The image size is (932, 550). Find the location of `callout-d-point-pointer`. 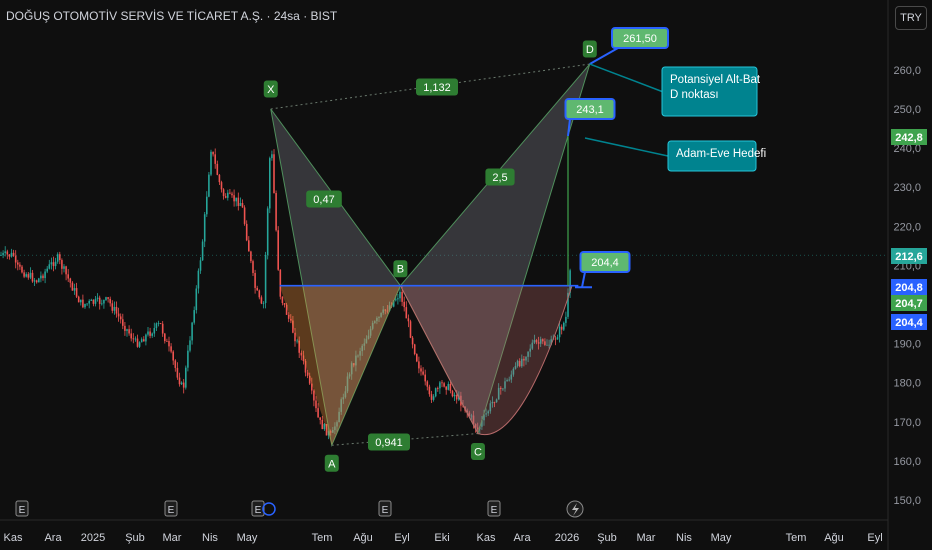

callout-d-point-pointer is located at coordinates (626, 78).